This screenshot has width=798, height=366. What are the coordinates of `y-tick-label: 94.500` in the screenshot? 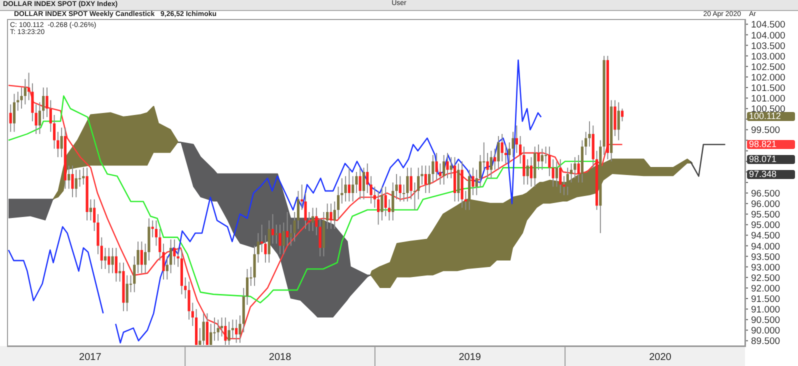 It's located at (765, 236).